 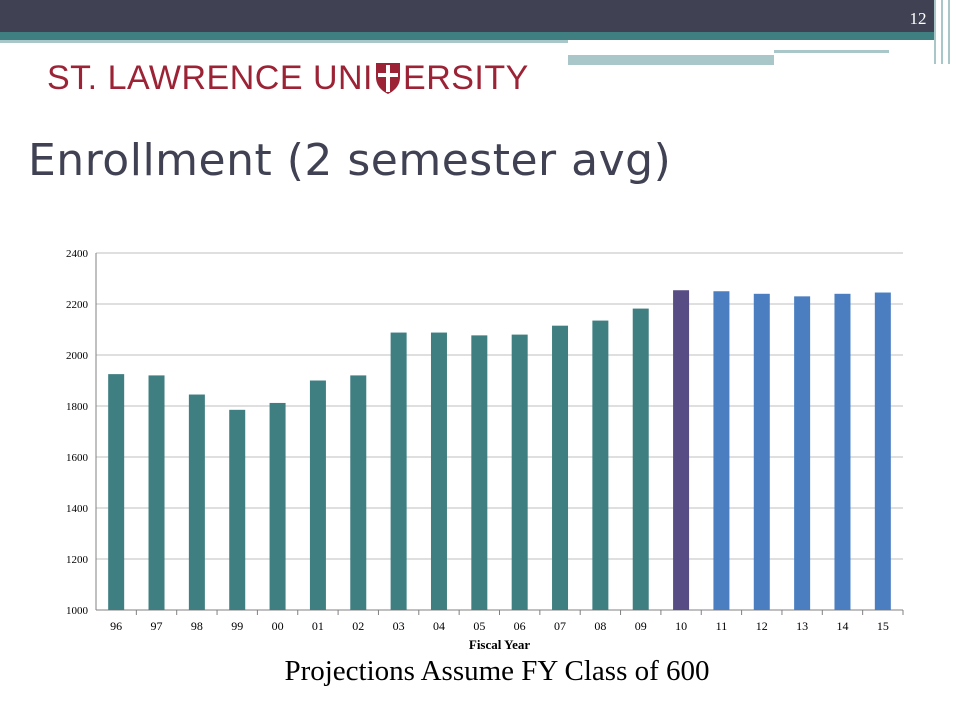 I want to click on x-tick-label: 11, so click(x=722, y=626).